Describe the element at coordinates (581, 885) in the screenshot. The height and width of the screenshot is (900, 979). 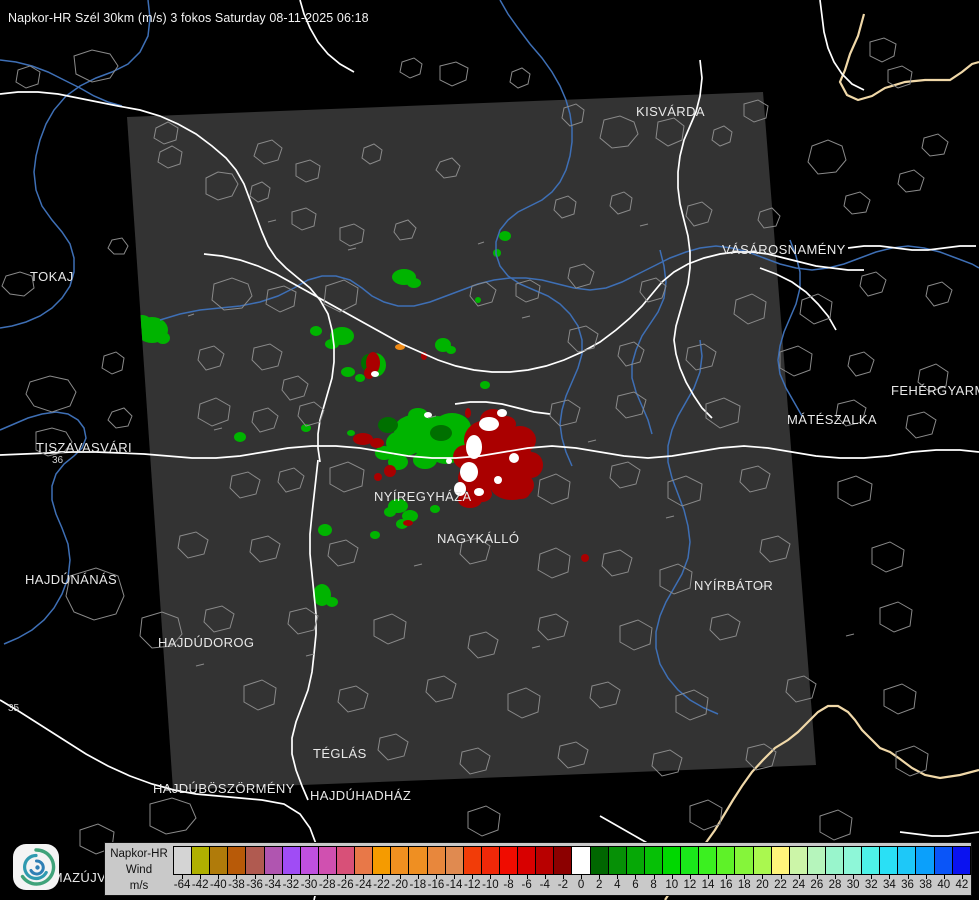
I see `colorbar-tick-0: 0` at that location.